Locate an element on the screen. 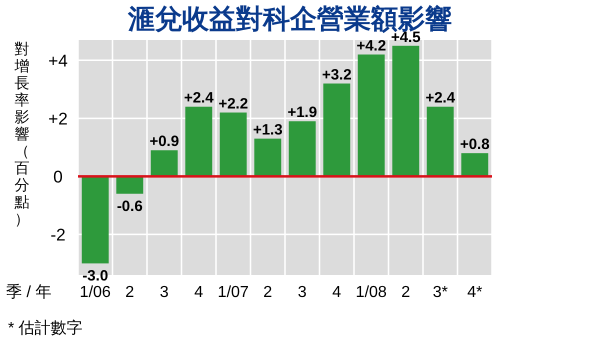  x-axis-title: 季 / 年 is located at coordinates (29, 292).